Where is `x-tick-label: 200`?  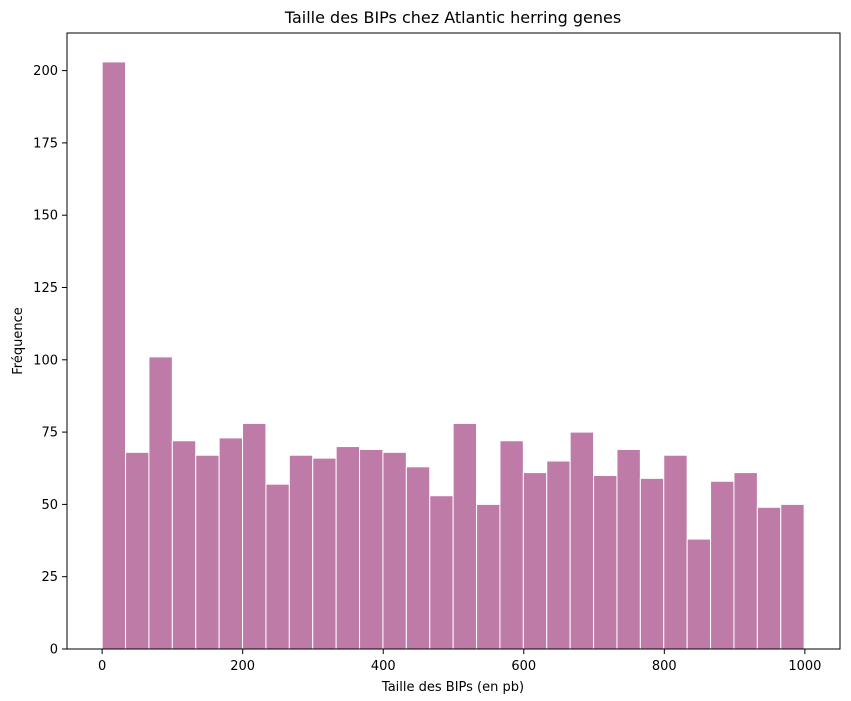
x-tick-label: 200 is located at coordinates (242, 666).